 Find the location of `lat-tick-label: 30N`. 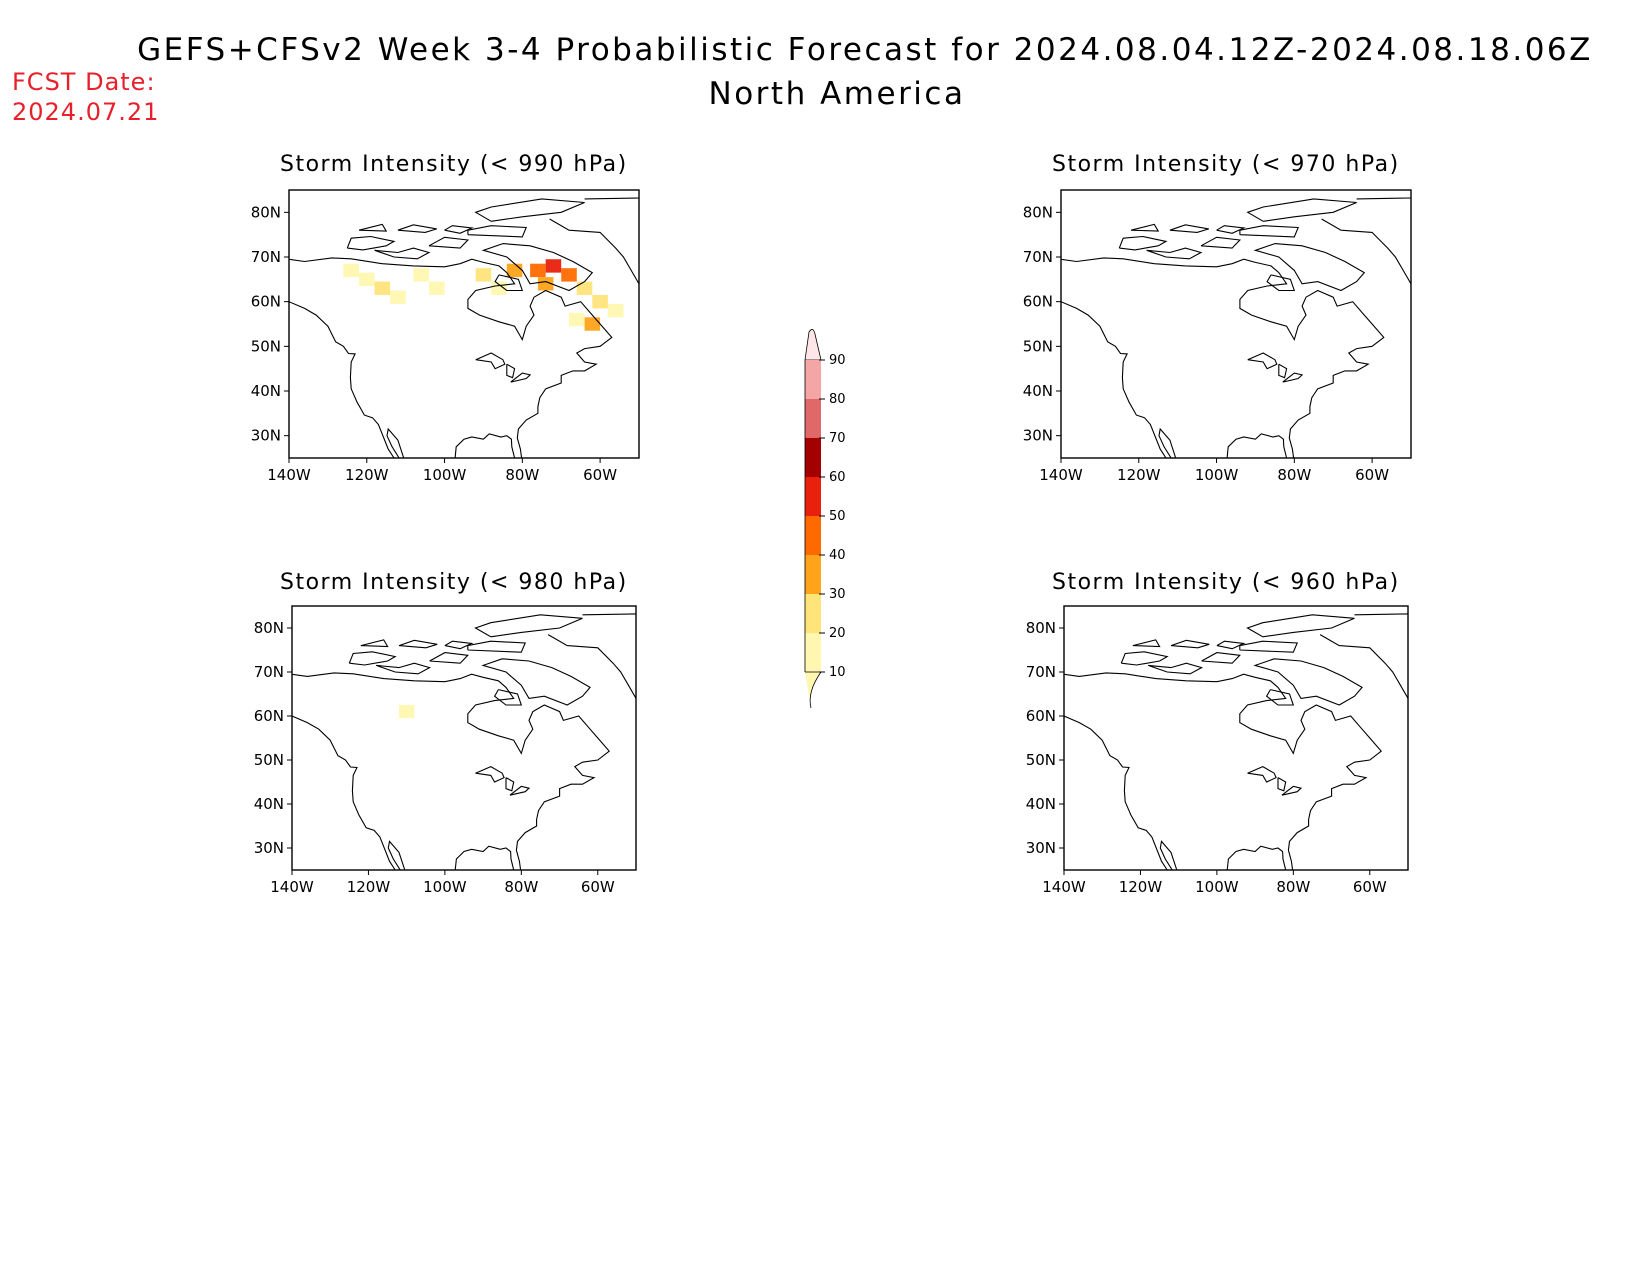

lat-tick-label: 30N is located at coordinates (1041, 848).